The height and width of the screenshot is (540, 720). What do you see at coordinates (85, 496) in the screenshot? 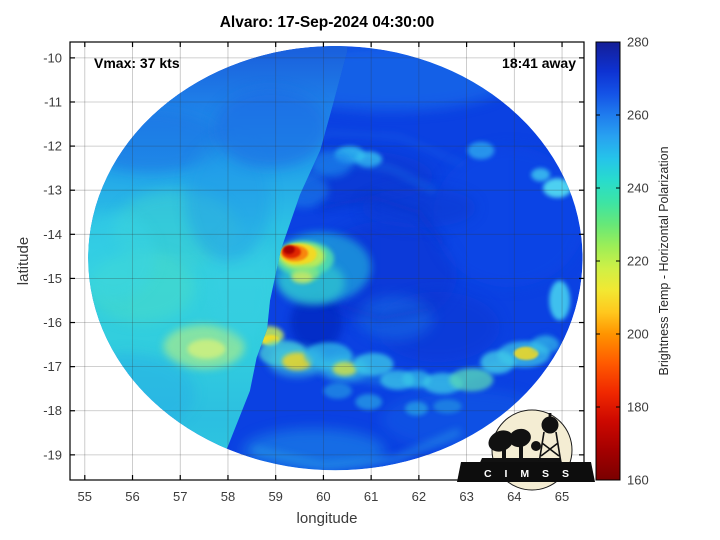
I see `svg-text: 55` at bounding box center [85, 496].